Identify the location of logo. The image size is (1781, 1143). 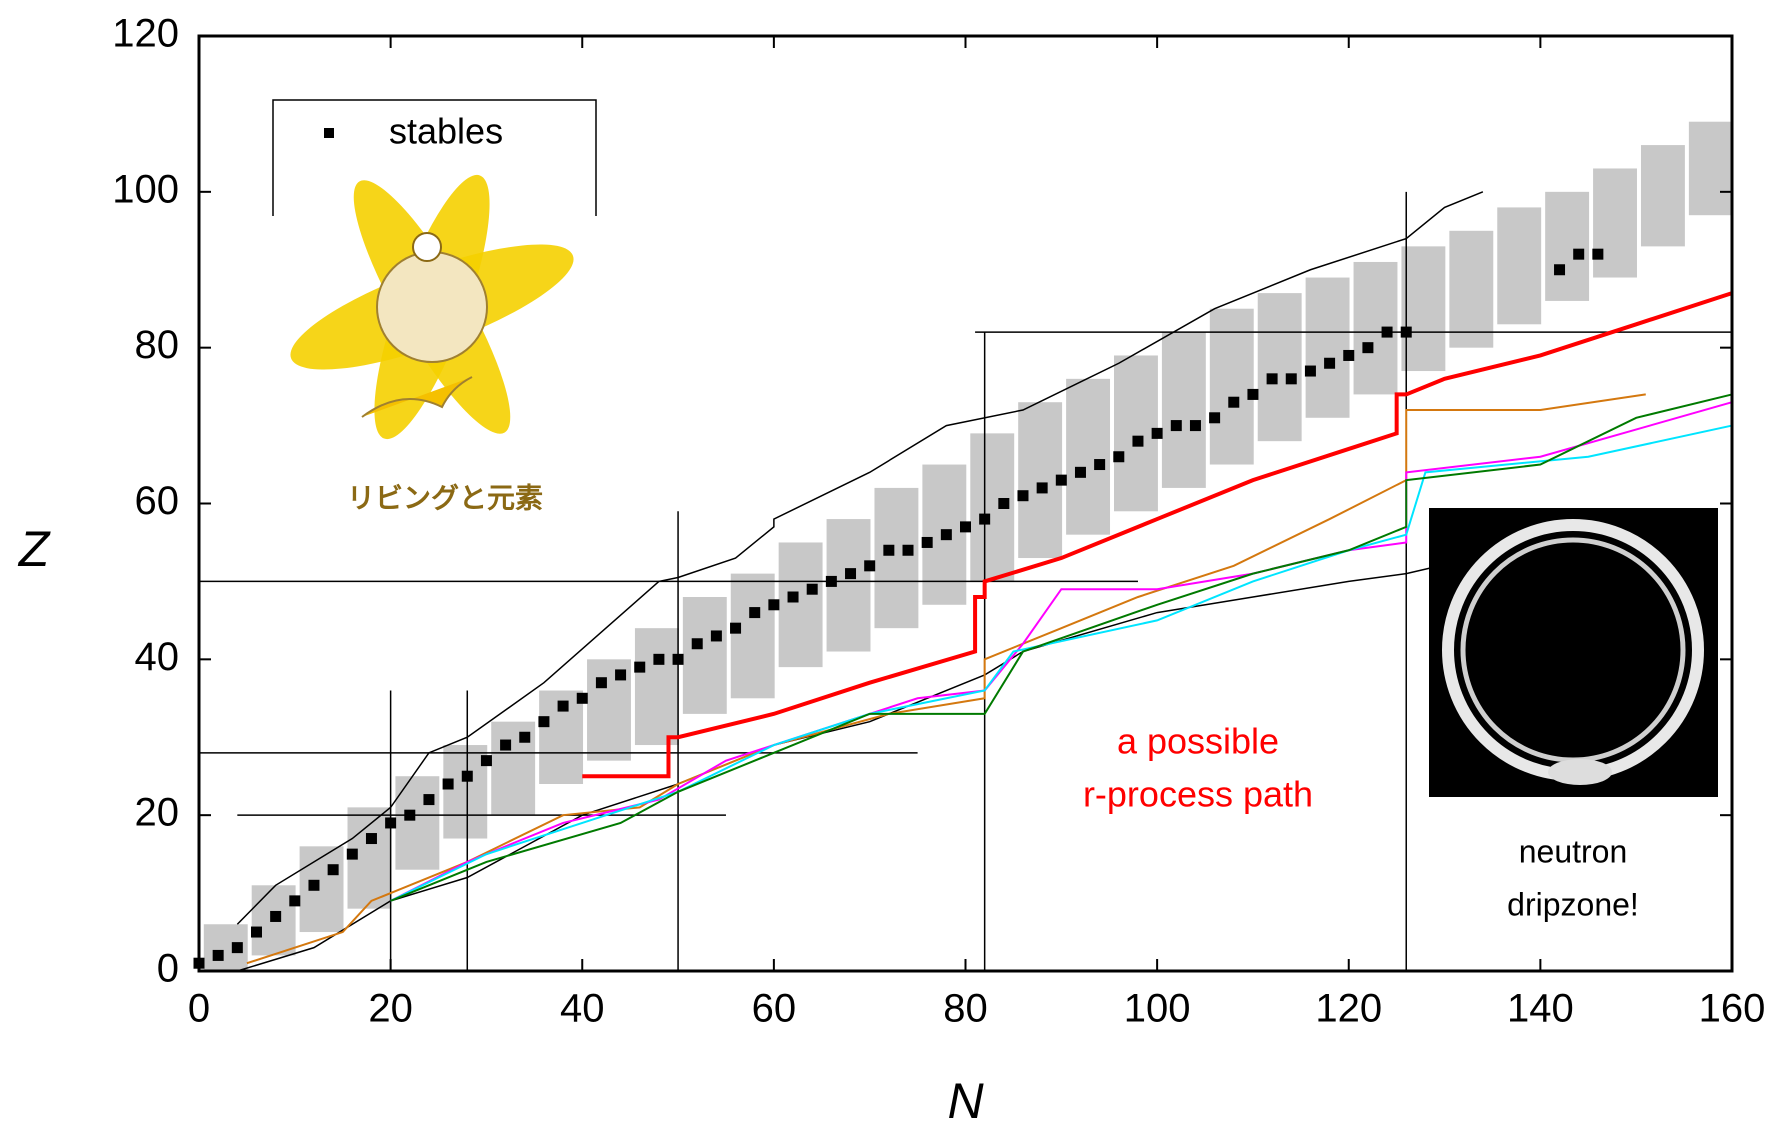
(432, 307).